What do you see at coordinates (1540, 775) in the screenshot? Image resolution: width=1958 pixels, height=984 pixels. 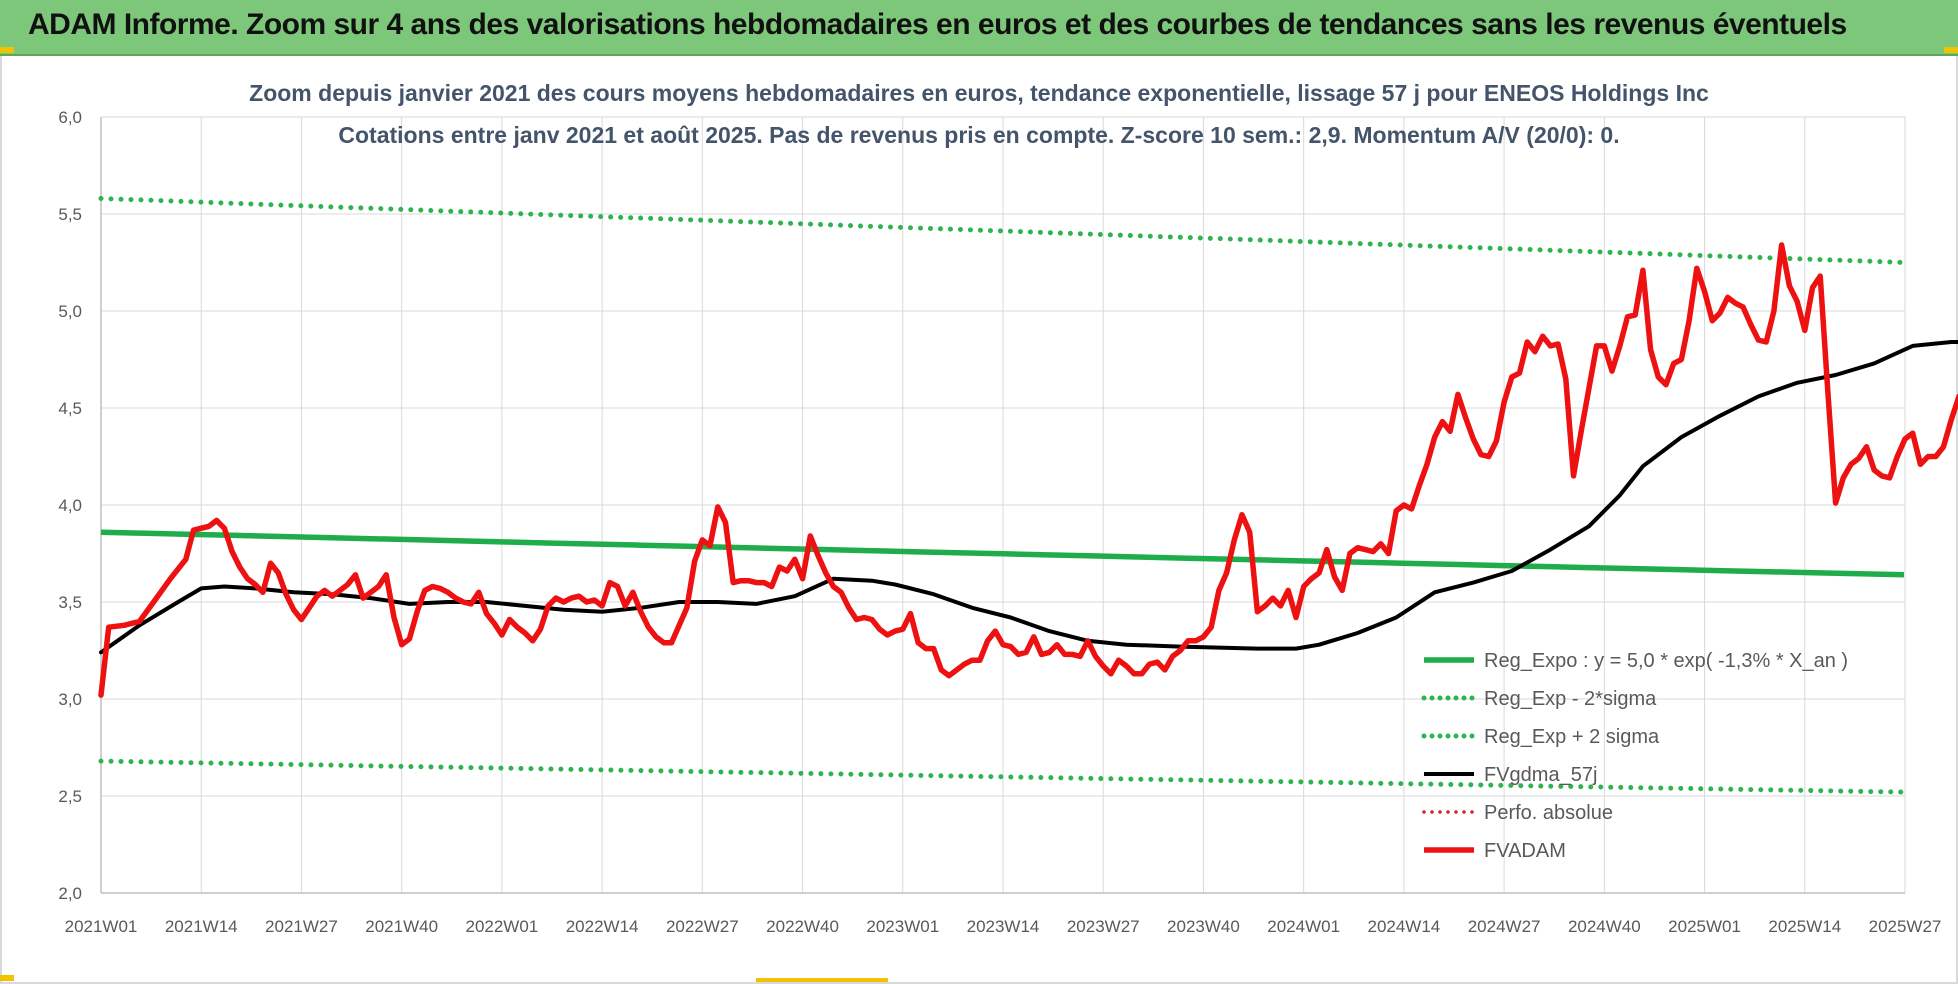 I see `legend-fvgdma-57j-label: FVgdma_57j` at bounding box center [1540, 775].